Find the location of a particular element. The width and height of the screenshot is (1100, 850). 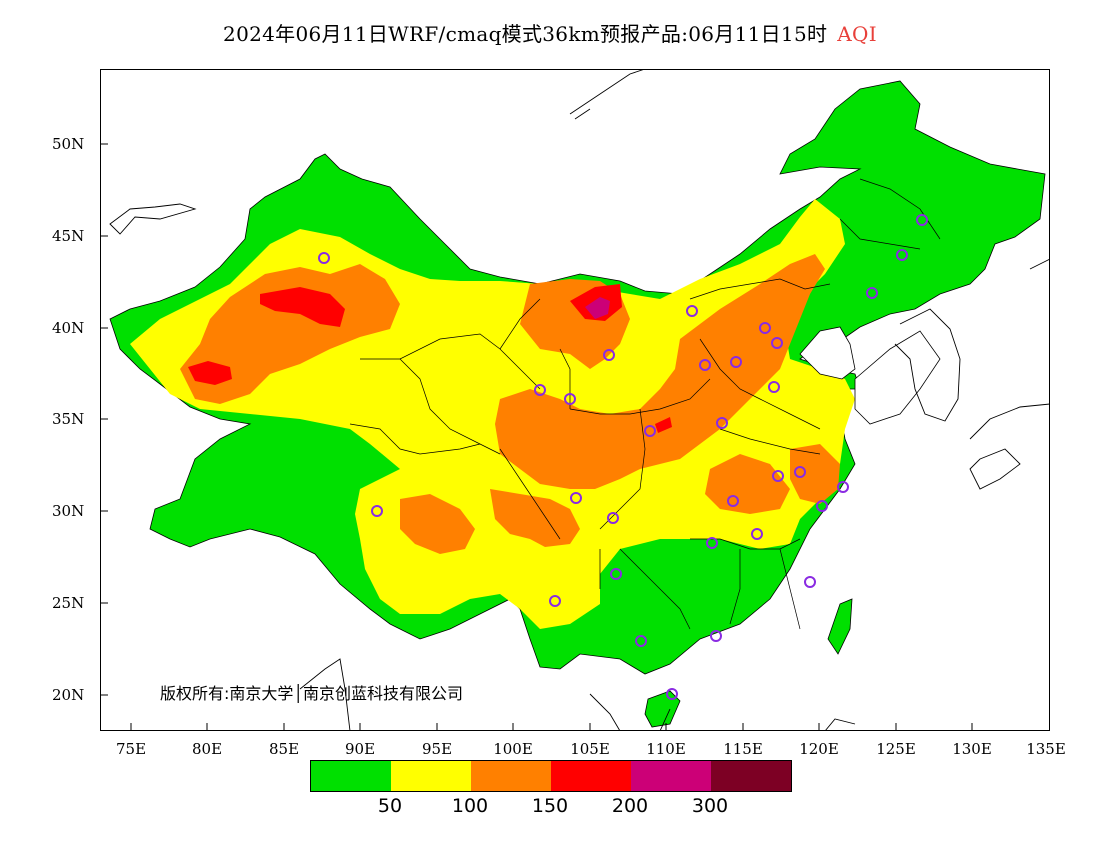

lon-label: 75E is located at coordinates (131, 749).